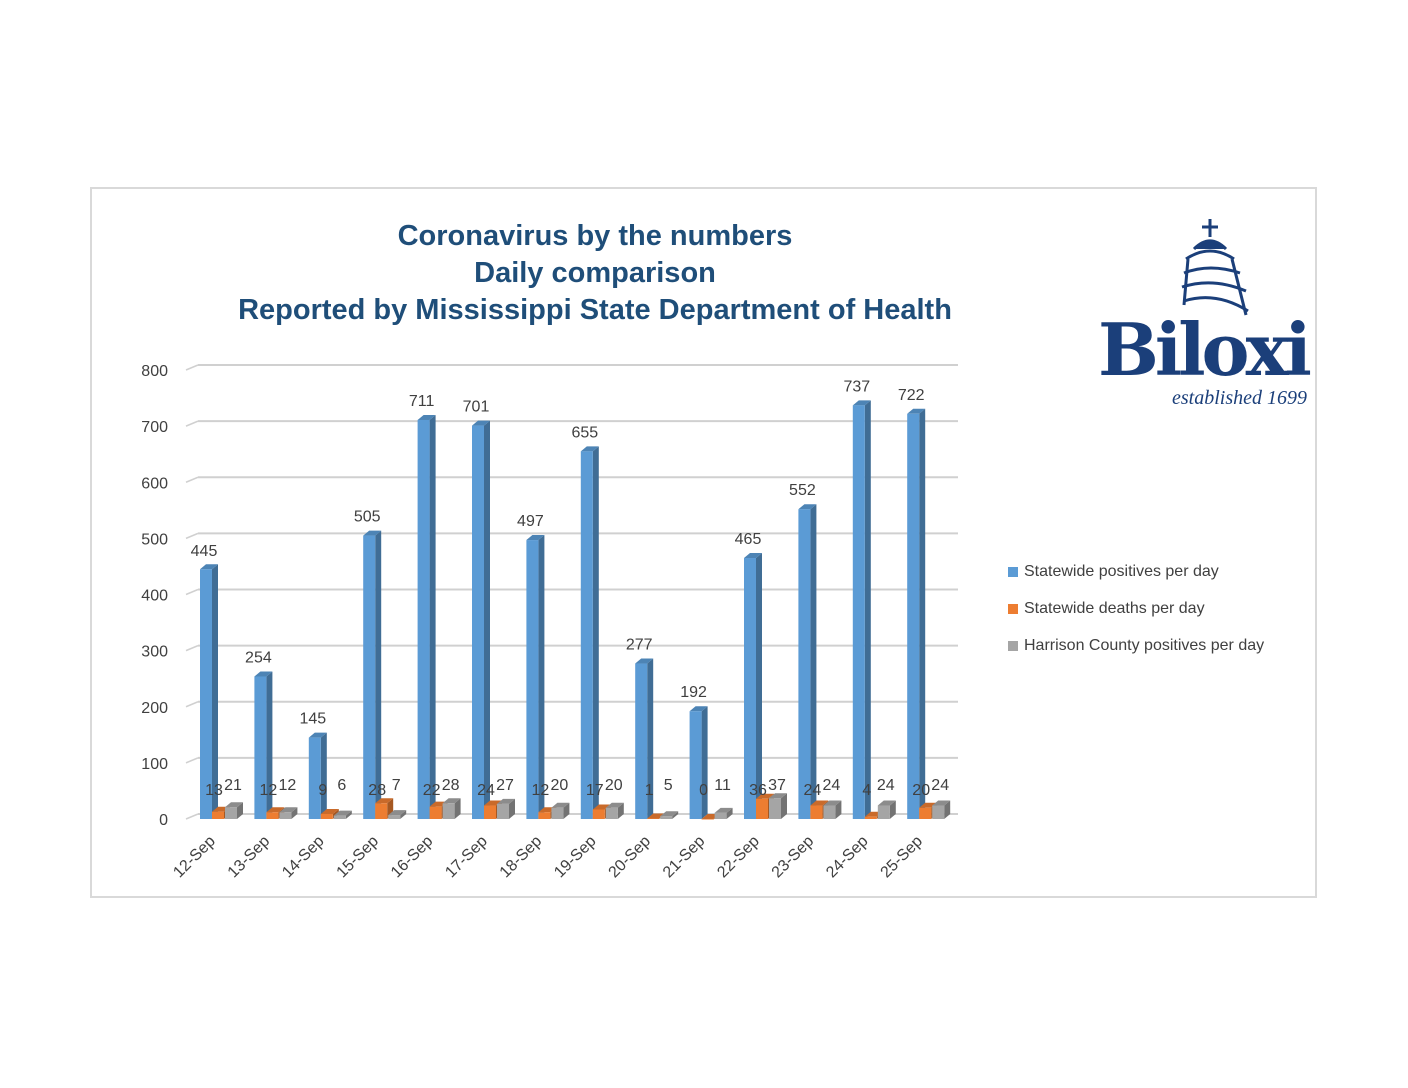  Describe the element at coordinates (802, 490) in the screenshot. I see `data-label: 552` at that location.